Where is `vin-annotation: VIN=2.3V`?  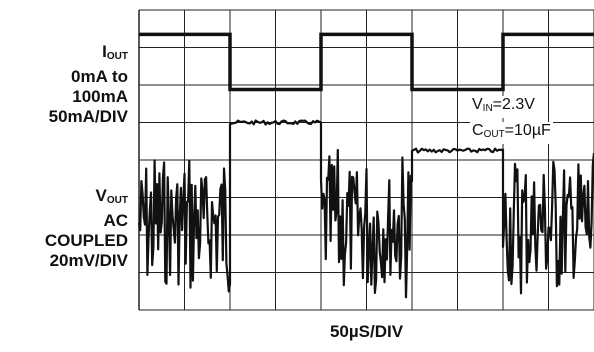 vin-annotation: VIN=2.3V is located at coordinates (503, 107).